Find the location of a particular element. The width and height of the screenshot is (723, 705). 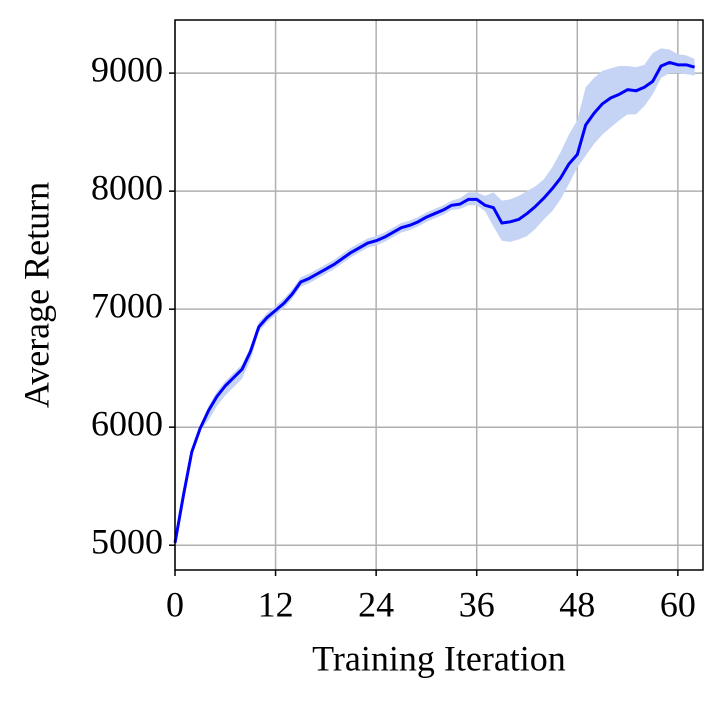

x-tick-label: 12 is located at coordinates (276, 604).